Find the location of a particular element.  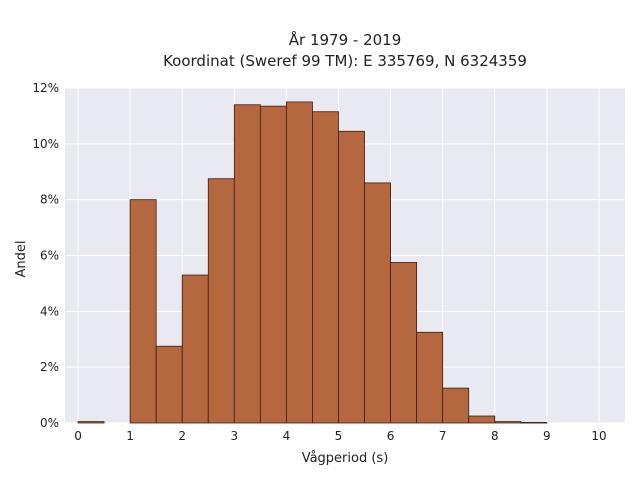

x-tick-label-8: 8 is located at coordinates (495, 436).